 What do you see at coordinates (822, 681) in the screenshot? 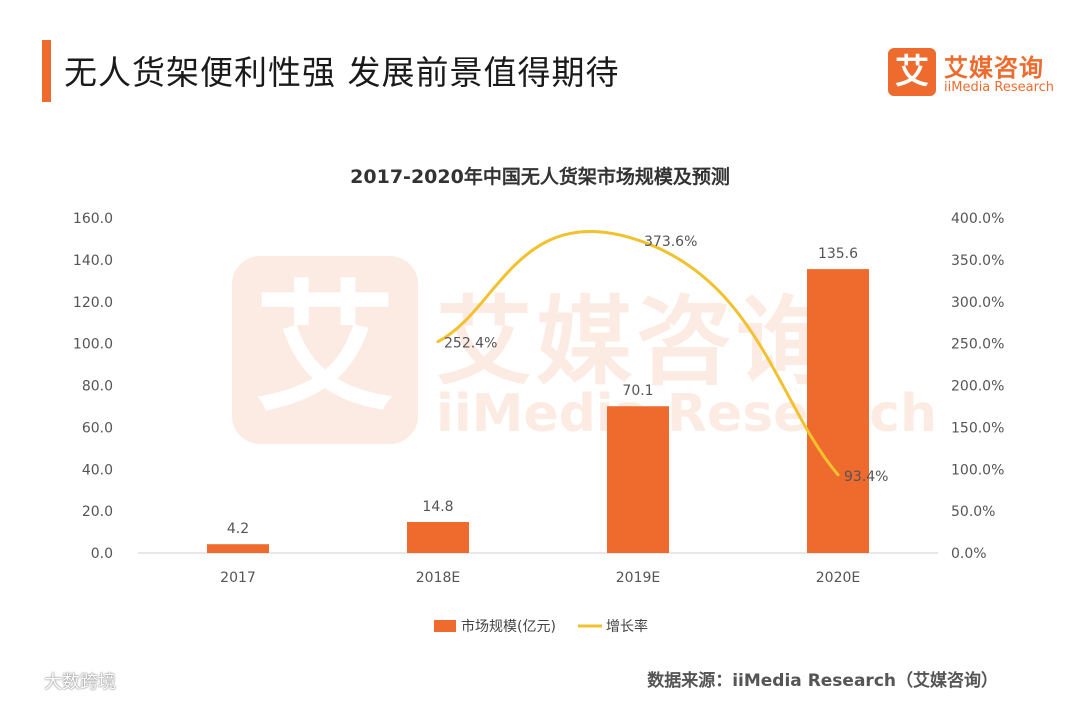
I see `data-source: 数据来源：iiMedia Research（艾媒咨询）` at bounding box center [822, 681].